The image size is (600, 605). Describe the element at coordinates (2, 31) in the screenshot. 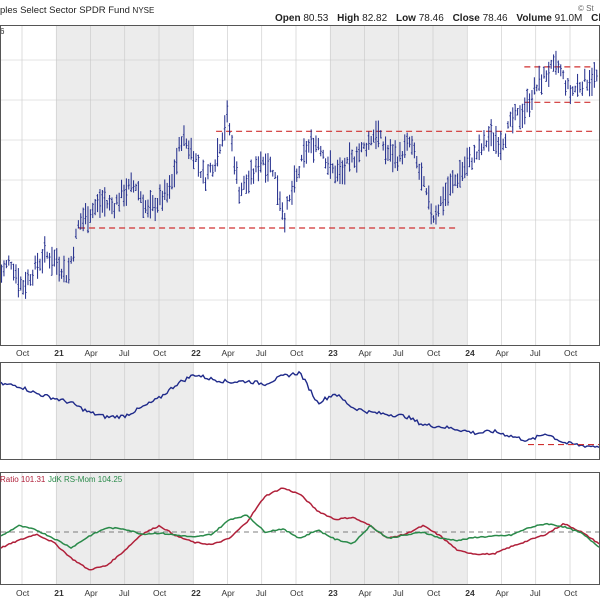

I see `left-axis-fragment: 6` at that location.